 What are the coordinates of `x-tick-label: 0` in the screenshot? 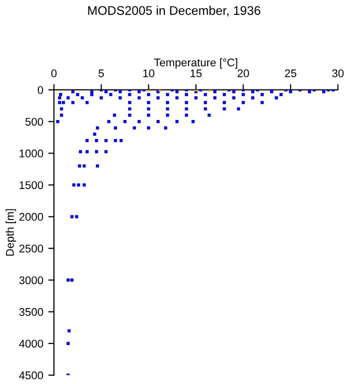 It's located at (54, 73).